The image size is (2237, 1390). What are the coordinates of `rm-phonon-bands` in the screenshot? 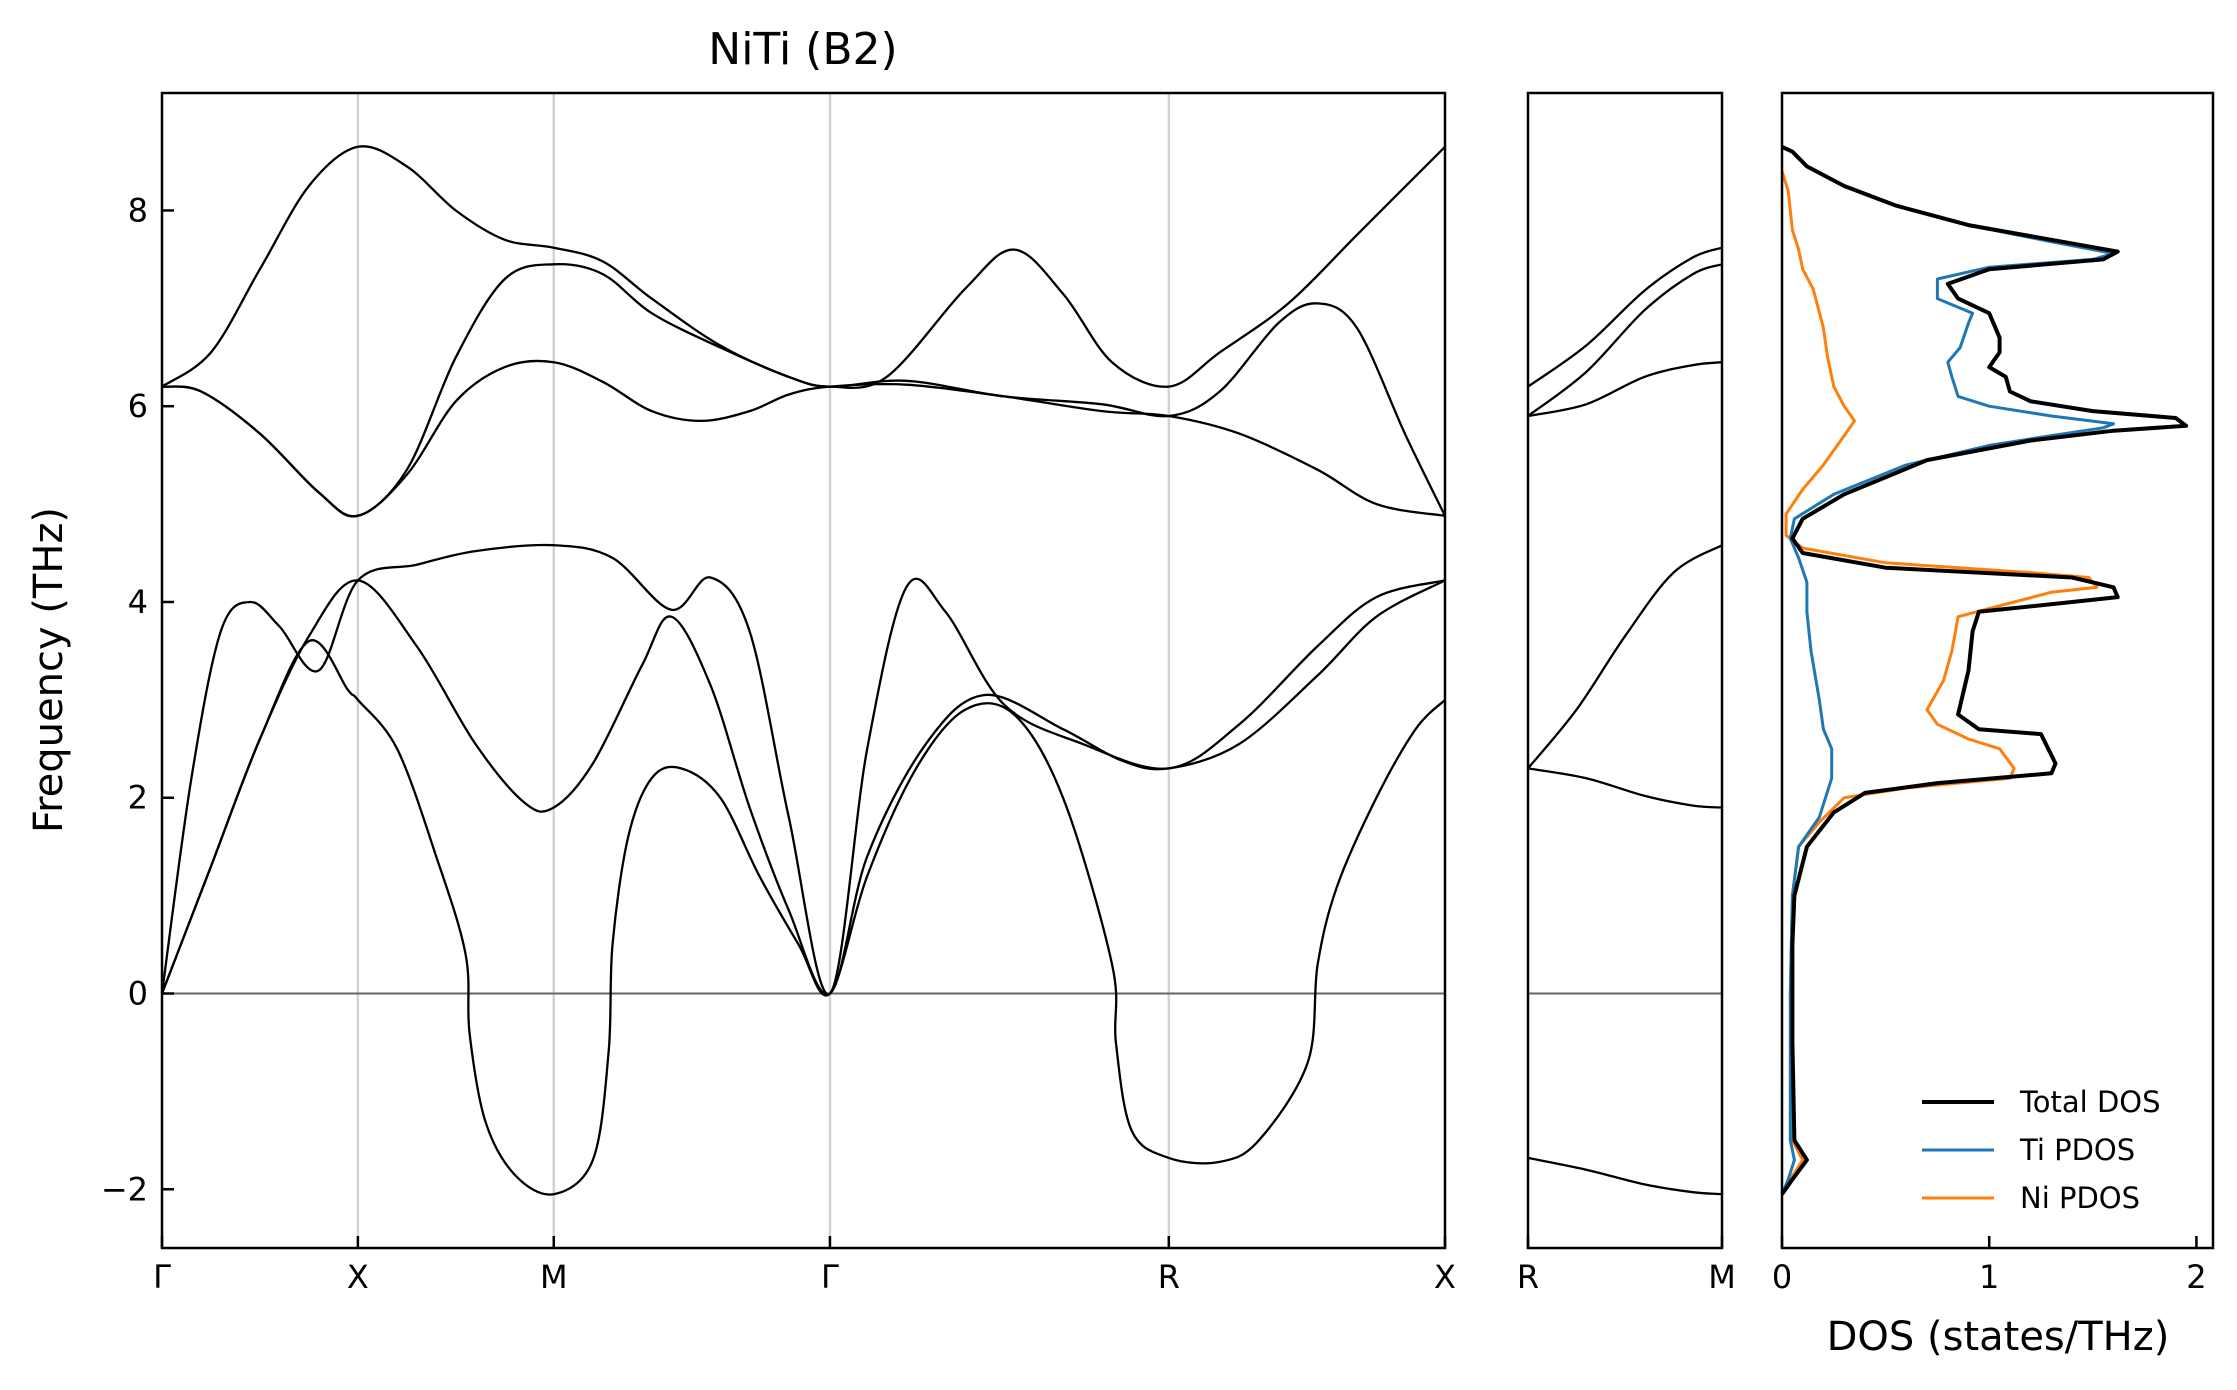 It's located at (1625, 721).